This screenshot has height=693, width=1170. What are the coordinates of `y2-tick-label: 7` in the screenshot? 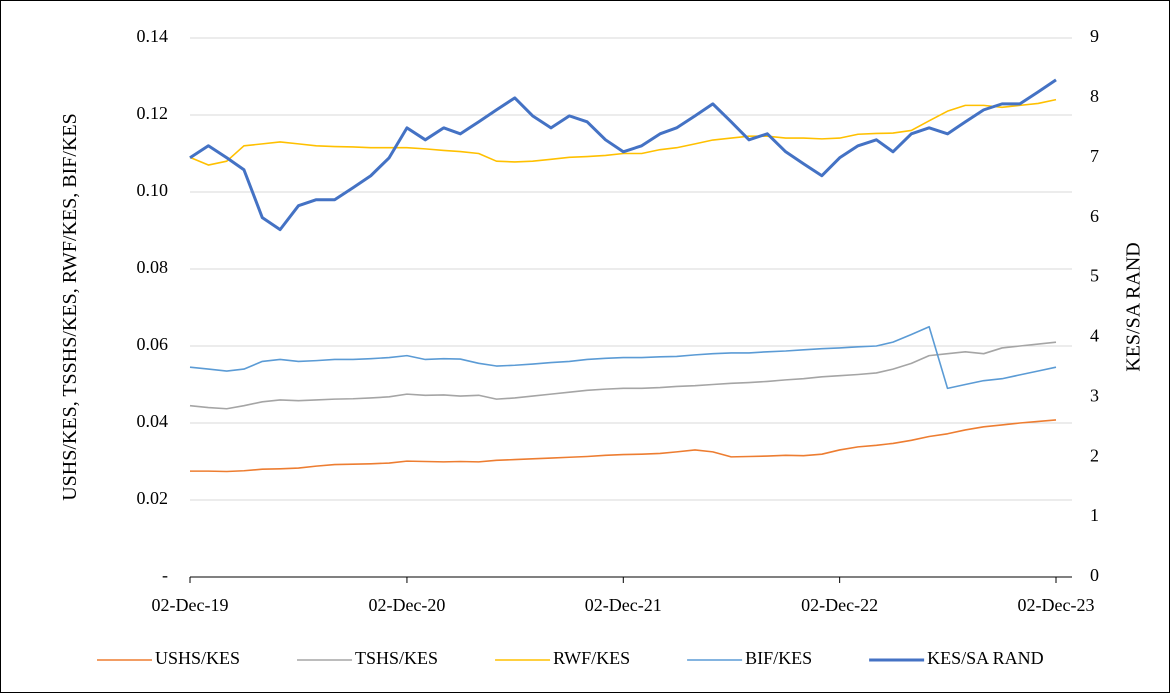 It's located at (1094, 156).